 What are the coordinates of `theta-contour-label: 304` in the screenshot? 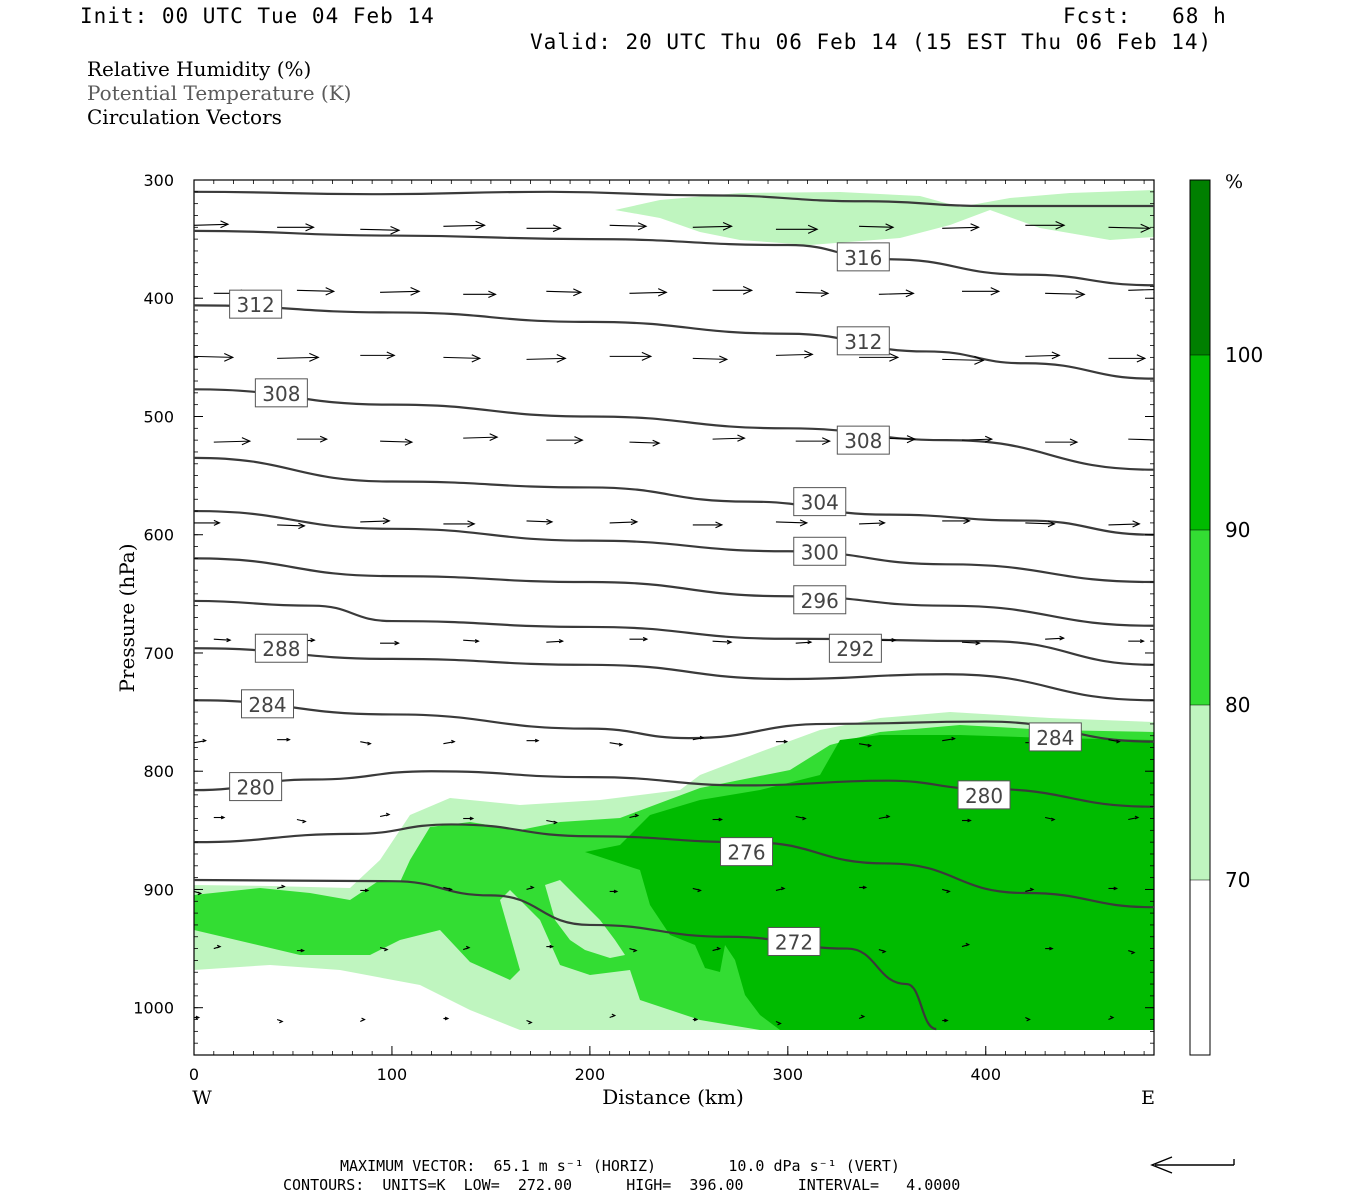 It's located at (820, 502).